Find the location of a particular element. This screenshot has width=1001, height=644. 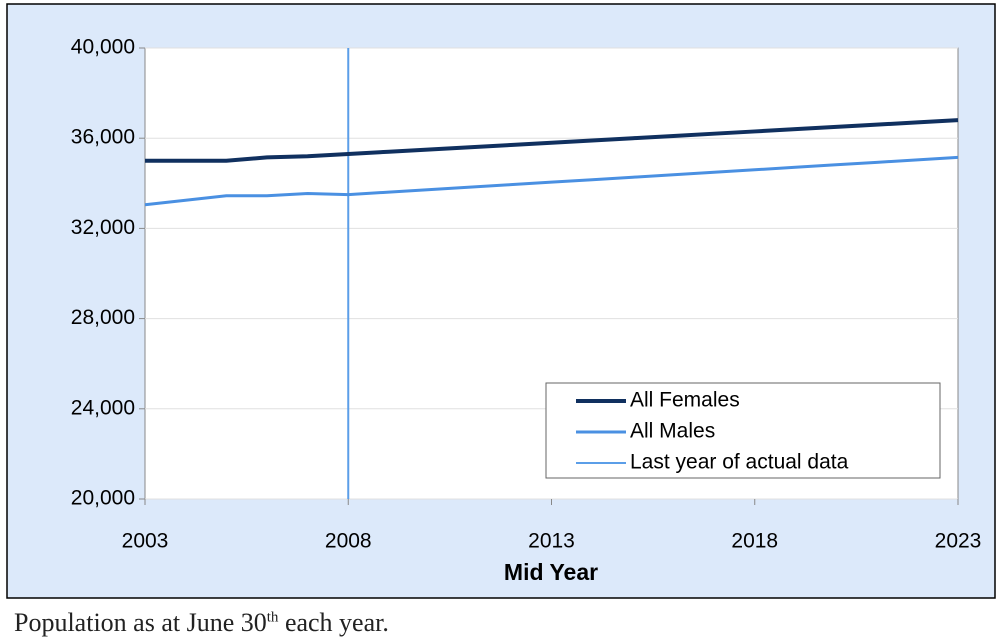

y-tick-label: 32,000 is located at coordinates (103, 227).